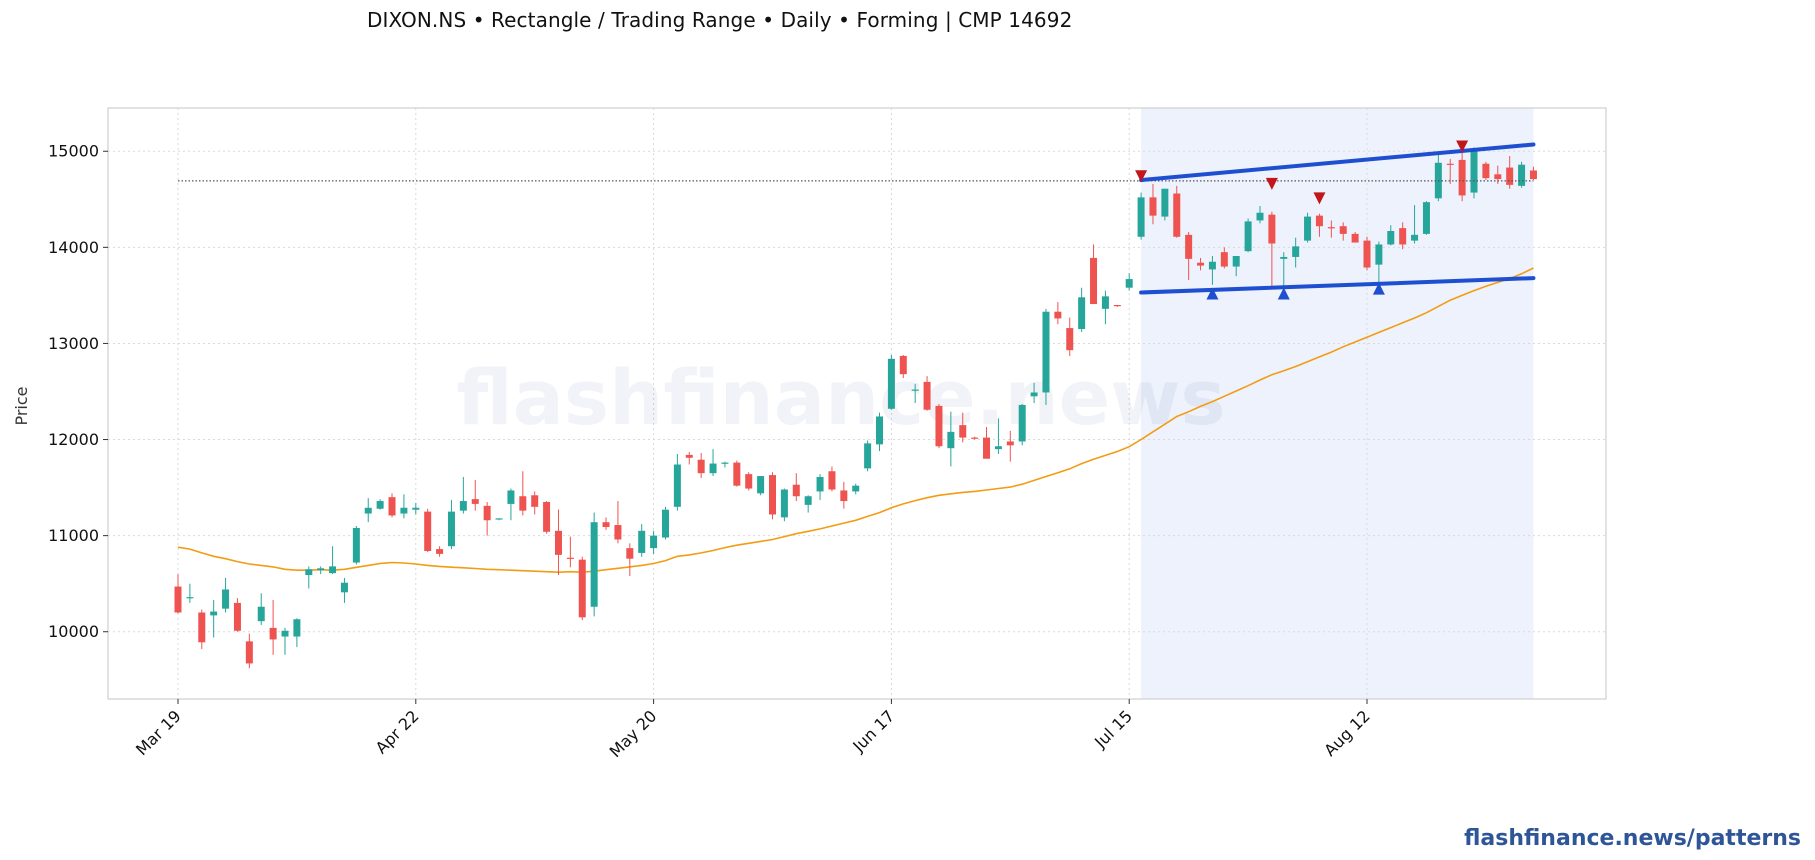 This screenshot has width=1815, height=860. Describe the element at coordinates (397, 731) in the screenshot. I see `x-tick-label: Apr 22` at that location.